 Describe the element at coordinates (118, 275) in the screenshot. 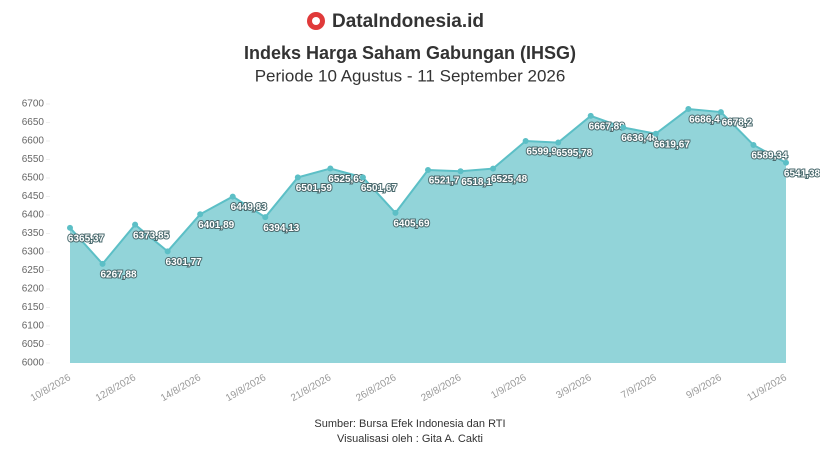

I see `data-label: 6267,88` at that location.